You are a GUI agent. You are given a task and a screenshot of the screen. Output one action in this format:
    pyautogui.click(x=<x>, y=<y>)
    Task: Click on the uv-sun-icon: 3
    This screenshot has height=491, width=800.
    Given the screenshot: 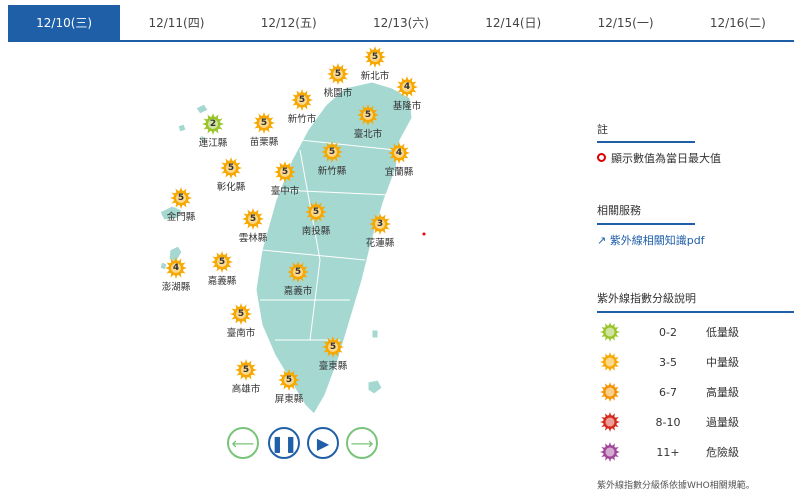 What is the action you would take?
    pyautogui.click(x=380, y=224)
    